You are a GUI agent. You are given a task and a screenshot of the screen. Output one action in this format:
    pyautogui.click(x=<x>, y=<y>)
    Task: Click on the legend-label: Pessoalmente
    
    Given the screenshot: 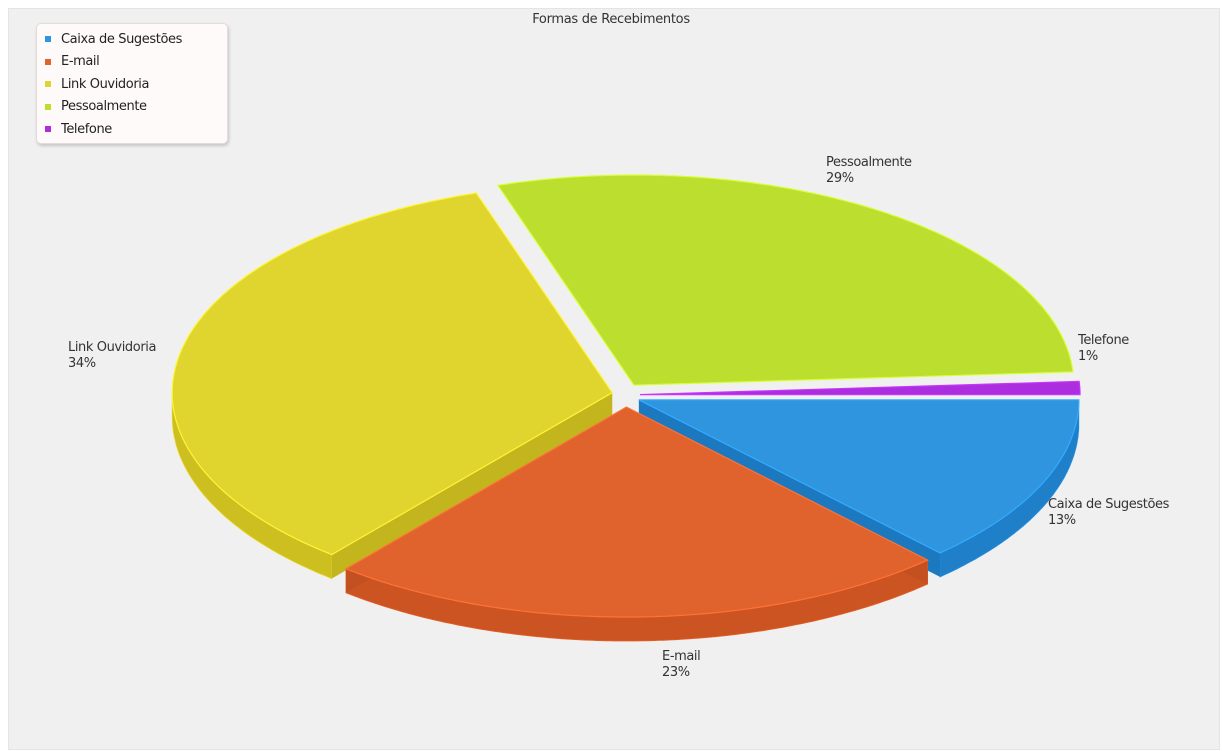 What is the action you would take?
    pyautogui.click(x=104, y=107)
    